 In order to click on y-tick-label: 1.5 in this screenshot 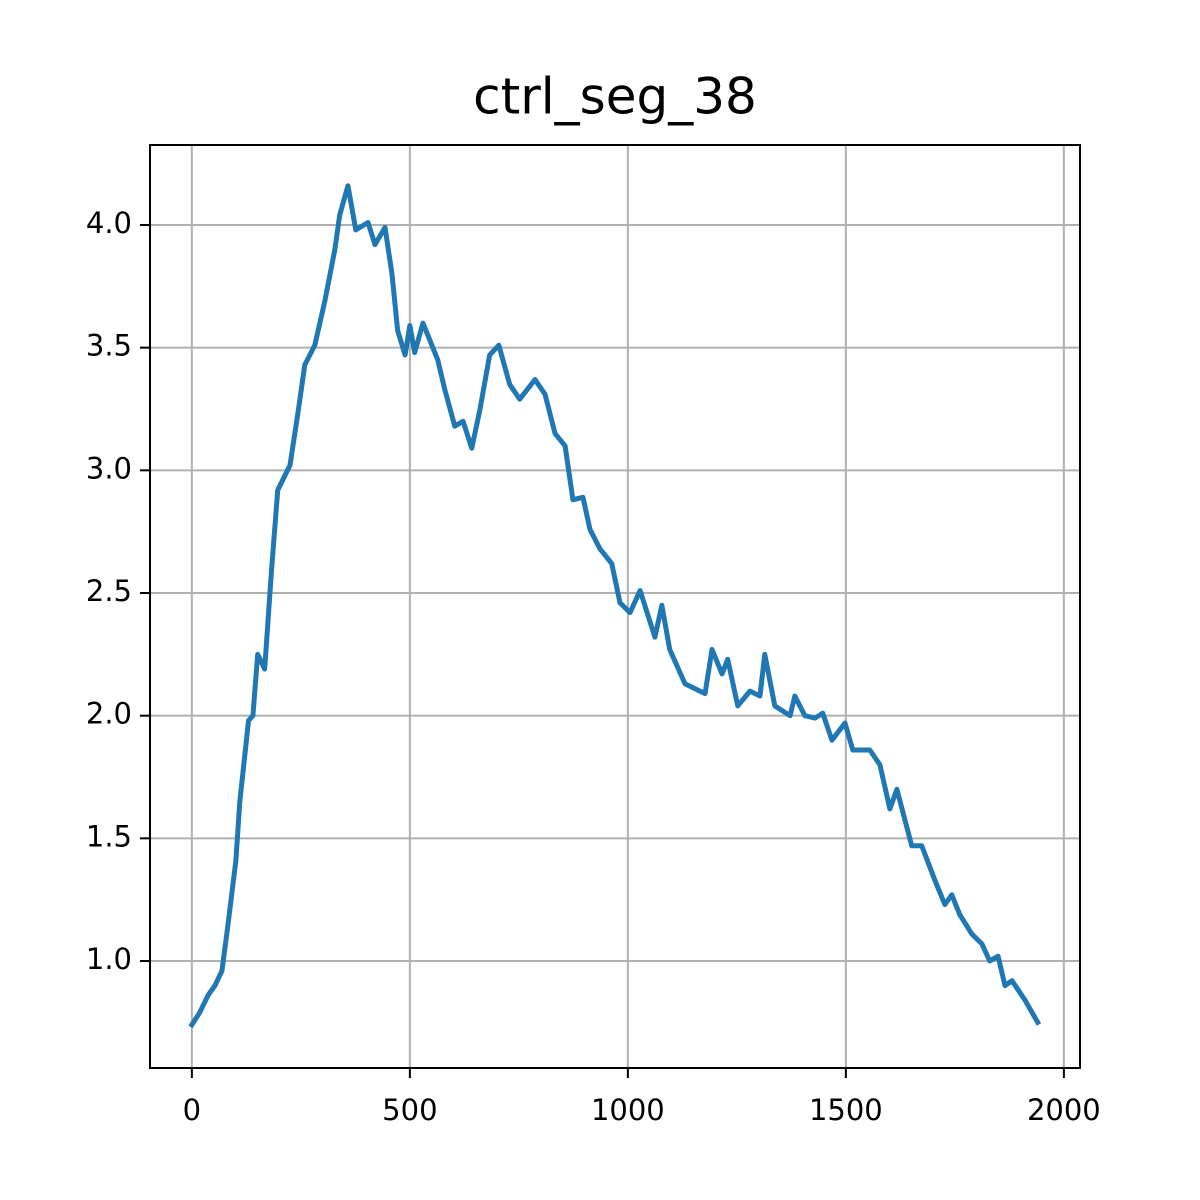, I will do `click(109, 836)`.